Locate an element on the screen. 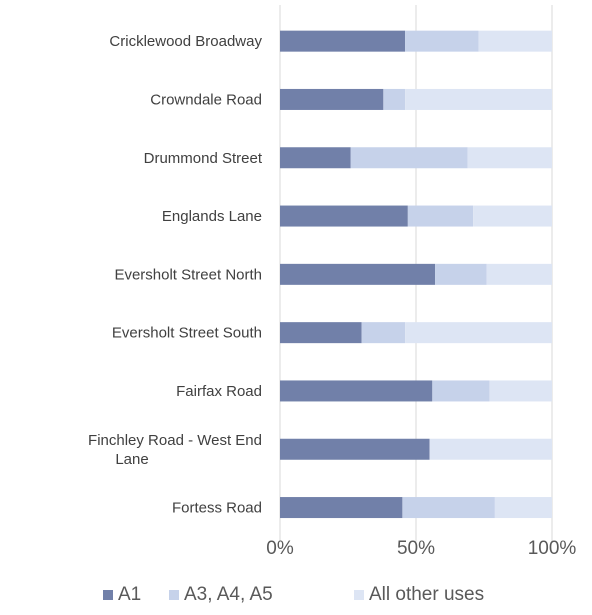 Image resolution: width=592 pixels, height=615 pixels. category-label: Englands Lane is located at coordinates (212, 216).